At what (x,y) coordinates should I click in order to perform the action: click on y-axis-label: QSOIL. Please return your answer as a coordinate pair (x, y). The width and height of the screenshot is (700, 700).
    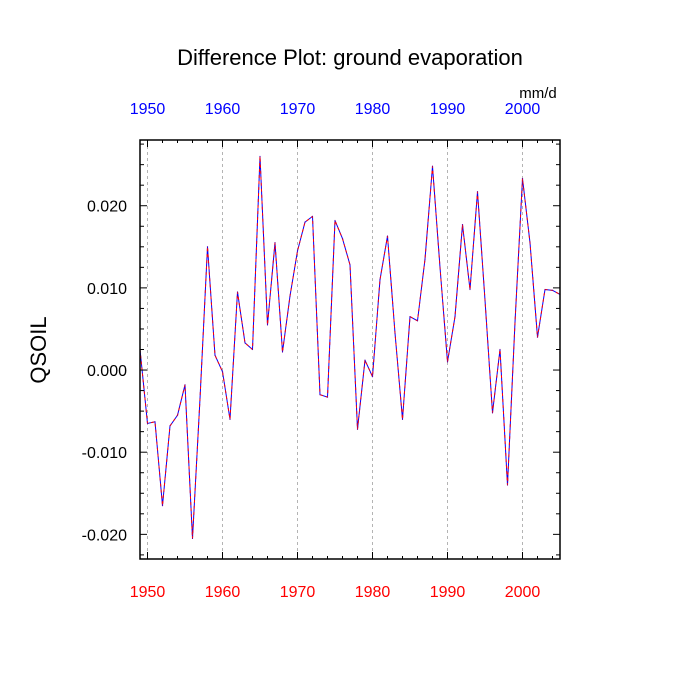
    Looking at the image, I should click on (38, 349).